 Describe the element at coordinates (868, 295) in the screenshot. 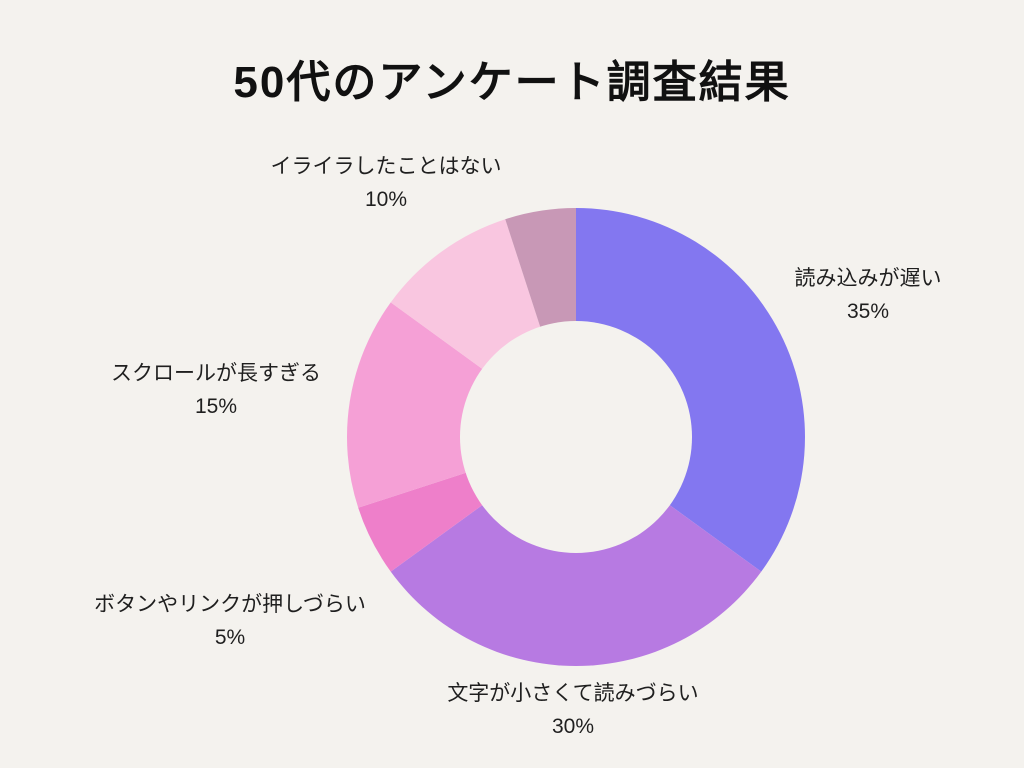

I see `slice-label-slow-loading: 読み込みが遅い 35%` at that location.